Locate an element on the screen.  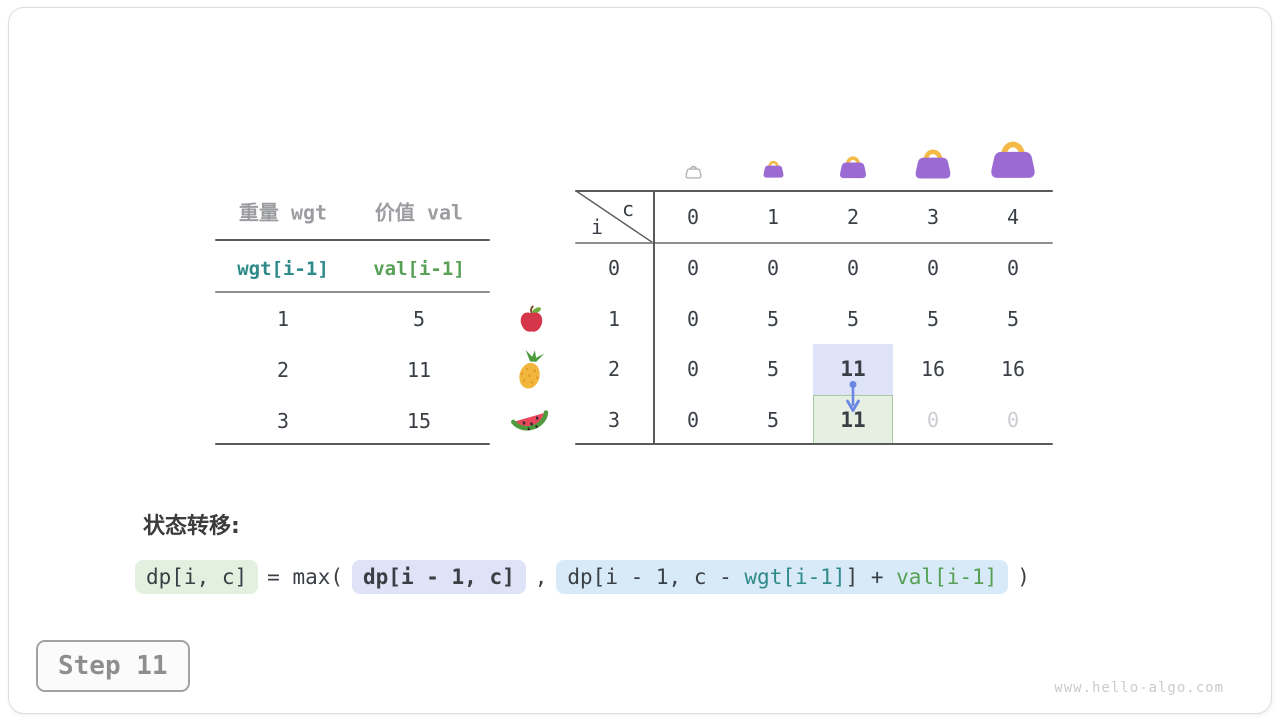
dp-col-header: 4 is located at coordinates (1013, 216).